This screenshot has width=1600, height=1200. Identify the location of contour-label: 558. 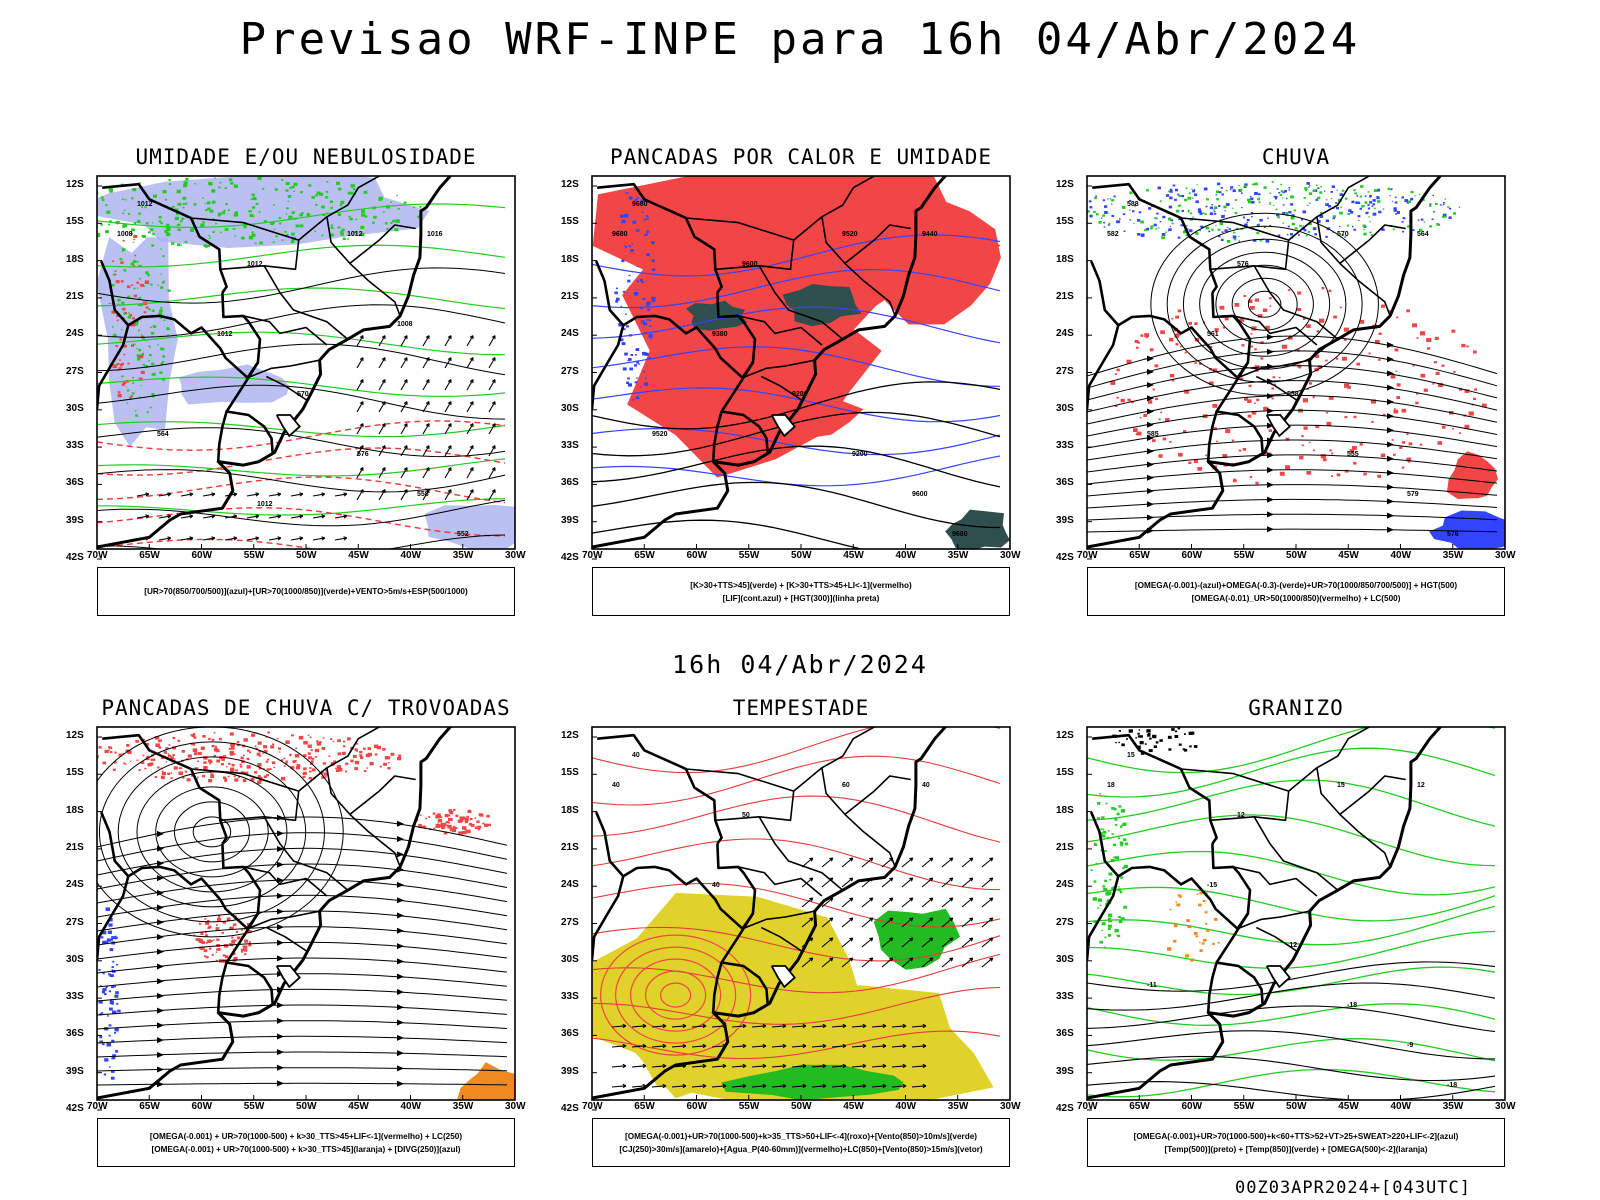
(1293, 394).